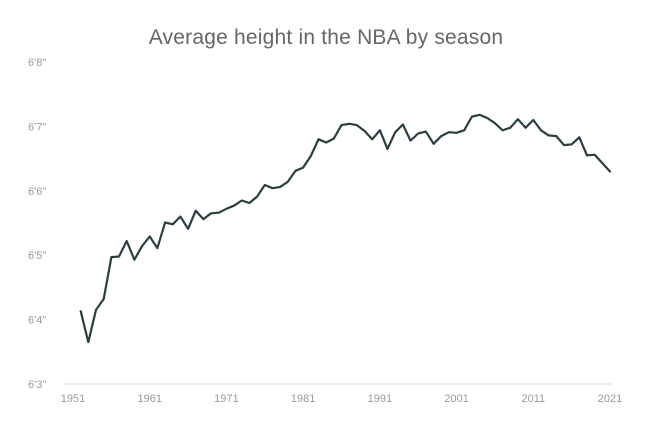  Describe the element at coordinates (37, 224) in the screenshot. I see `y-axis: 6'3" 6'4" 6'5" 6'6" 6'7" 6'8"` at that location.